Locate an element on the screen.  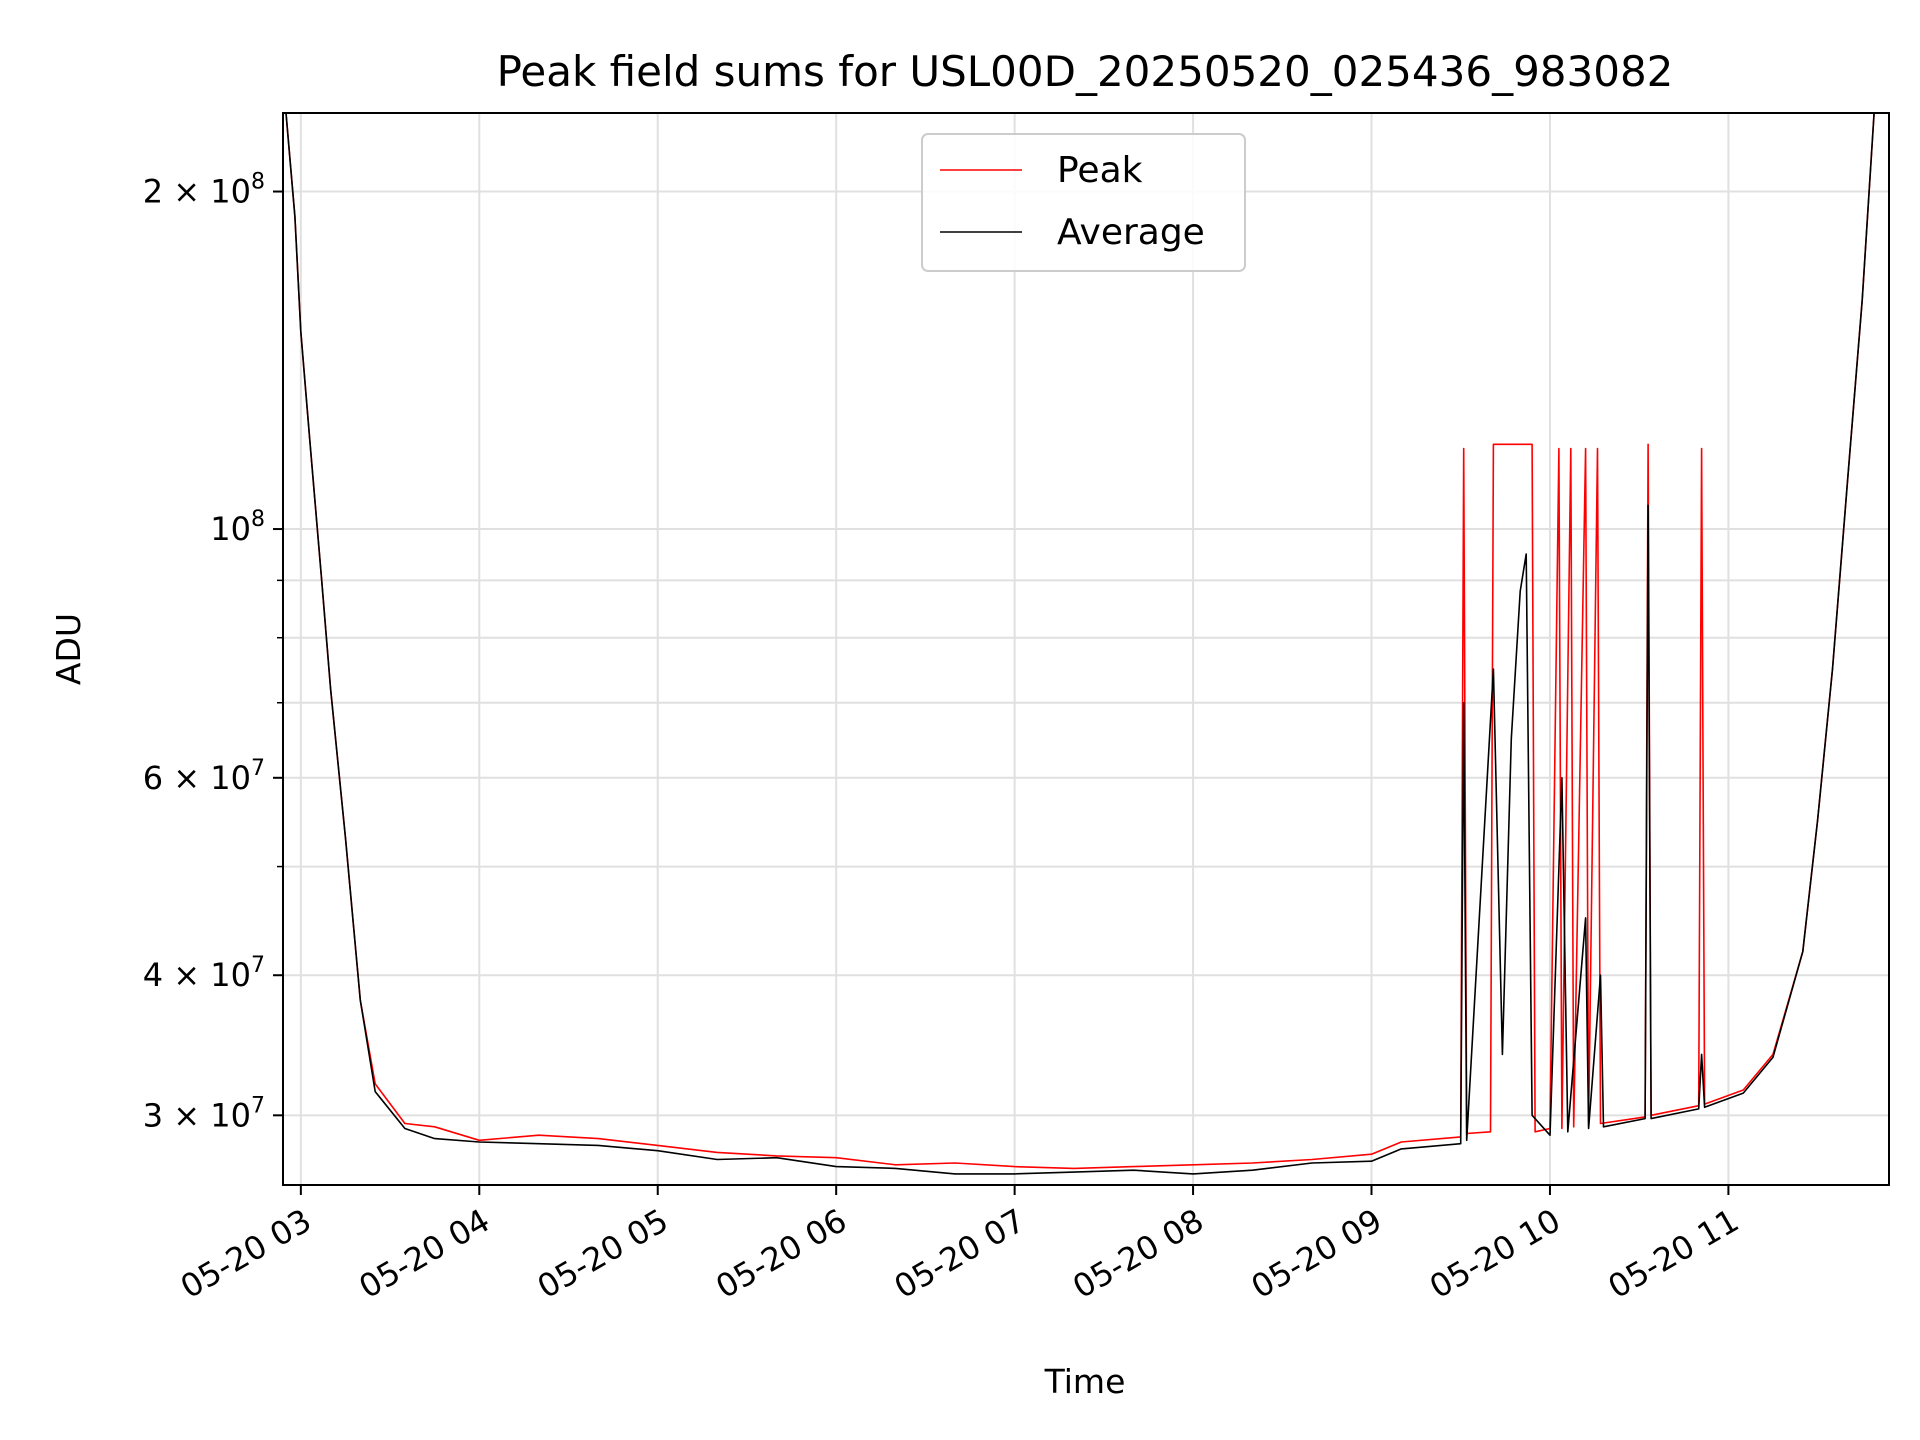
y-tick-label: 2 × 108 is located at coordinates (204, 190).